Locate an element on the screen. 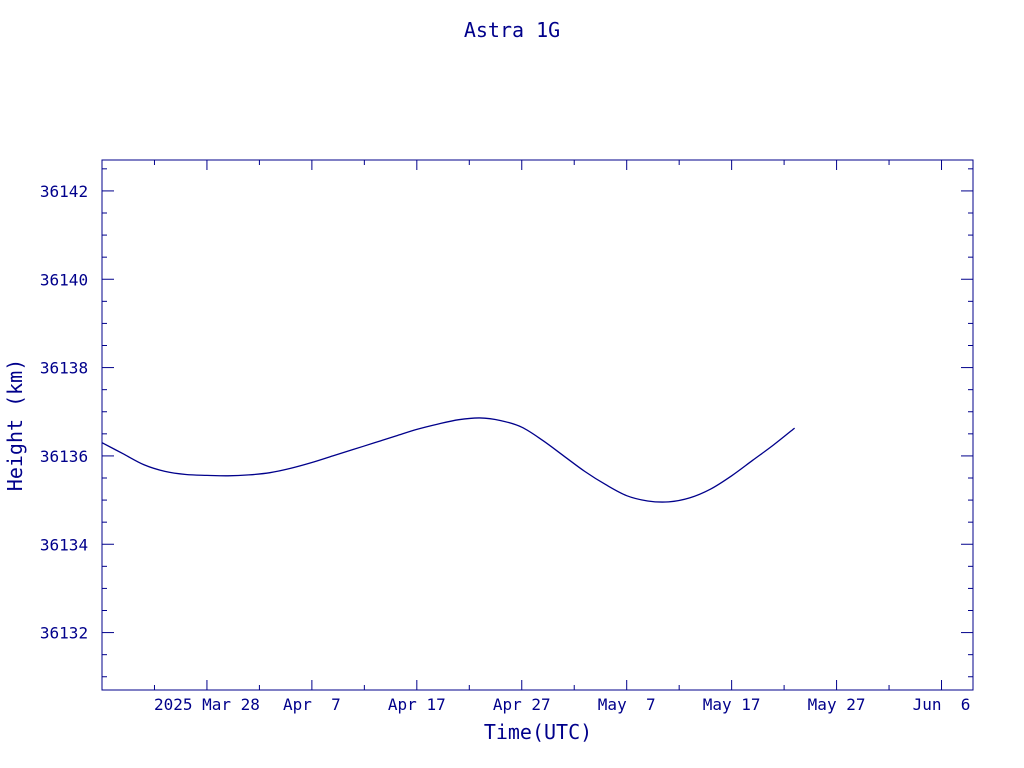 This screenshot has width=1024, height=768. y-axis-label: Height (km) is located at coordinates (15, 425).